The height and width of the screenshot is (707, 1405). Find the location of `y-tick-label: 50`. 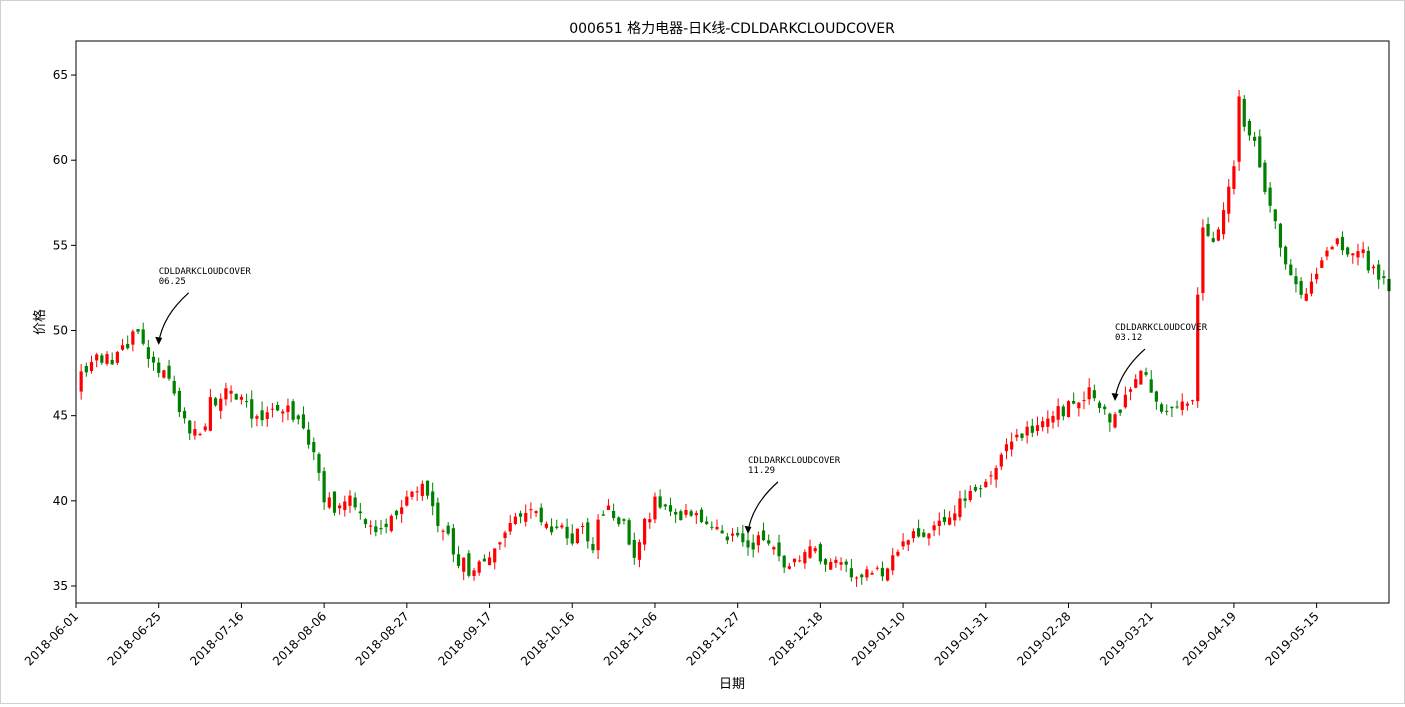

y-tick-label: 50 is located at coordinates (60, 331).